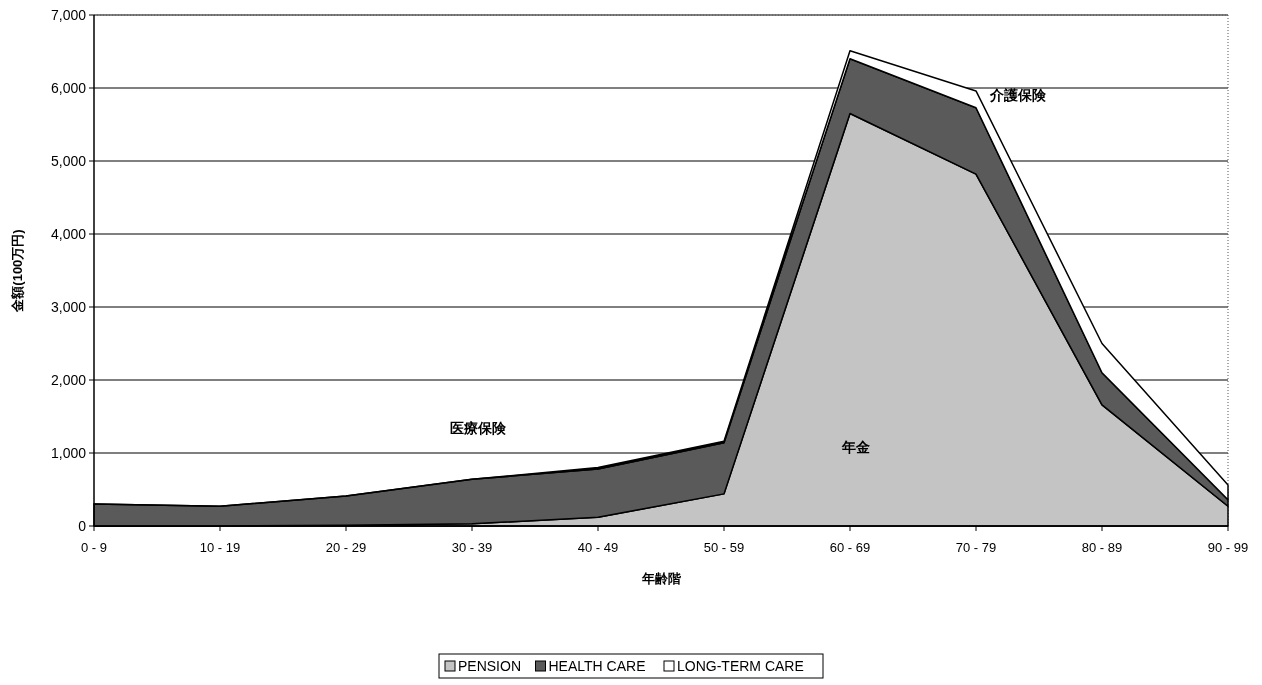  I want to click on x-tick-label: 10 - 19, so click(220, 547).